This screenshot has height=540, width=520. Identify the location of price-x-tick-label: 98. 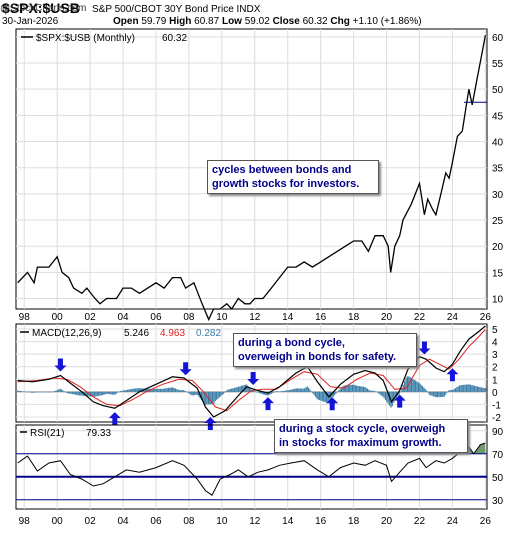
(25, 317).